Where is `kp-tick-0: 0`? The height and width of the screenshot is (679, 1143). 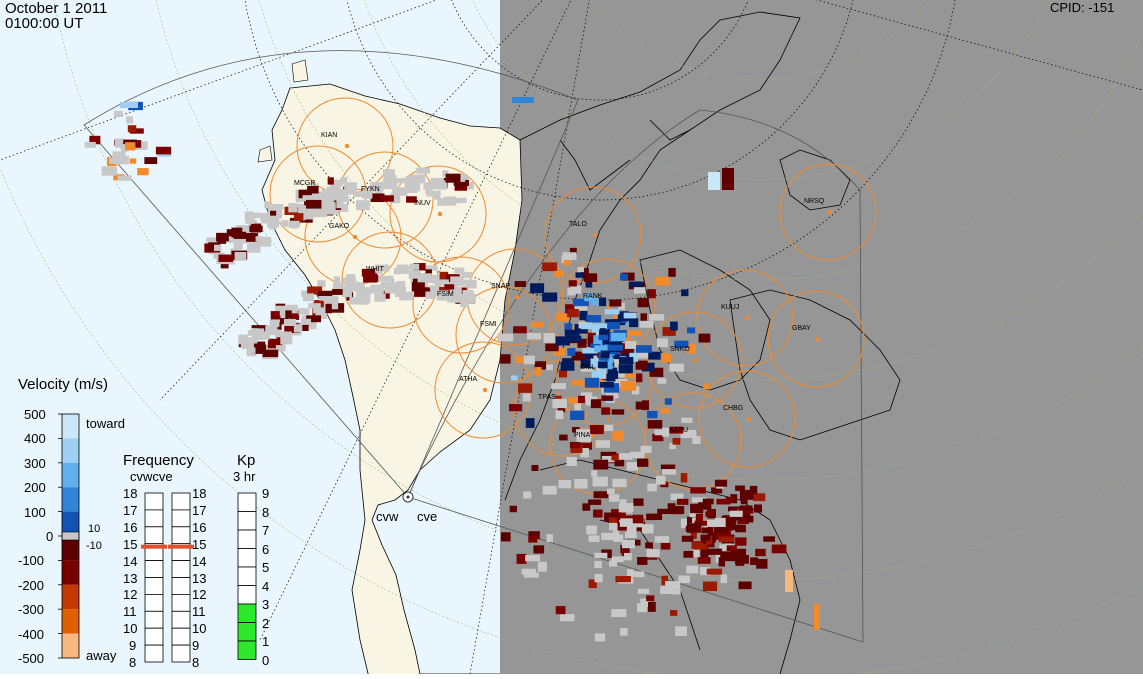 kp-tick-0: 0 is located at coordinates (266, 660).